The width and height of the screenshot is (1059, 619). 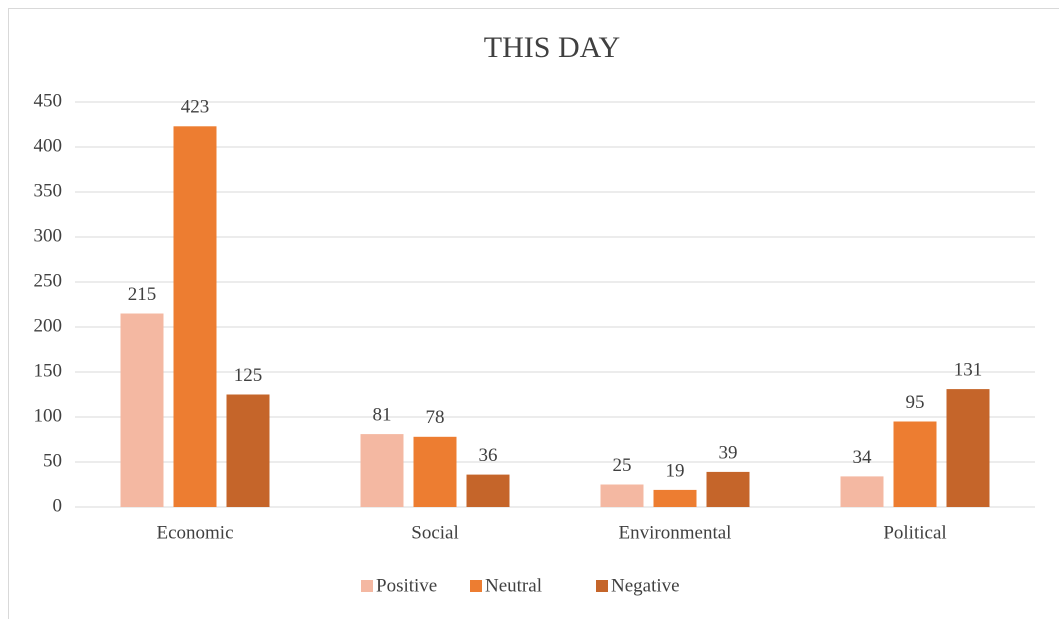 What do you see at coordinates (513, 585) in the screenshot?
I see `legend-label: Neutral` at bounding box center [513, 585].